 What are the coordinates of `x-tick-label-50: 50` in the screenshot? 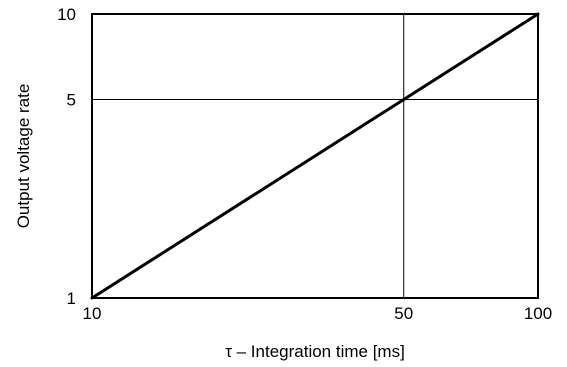 It's located at (403, 313).